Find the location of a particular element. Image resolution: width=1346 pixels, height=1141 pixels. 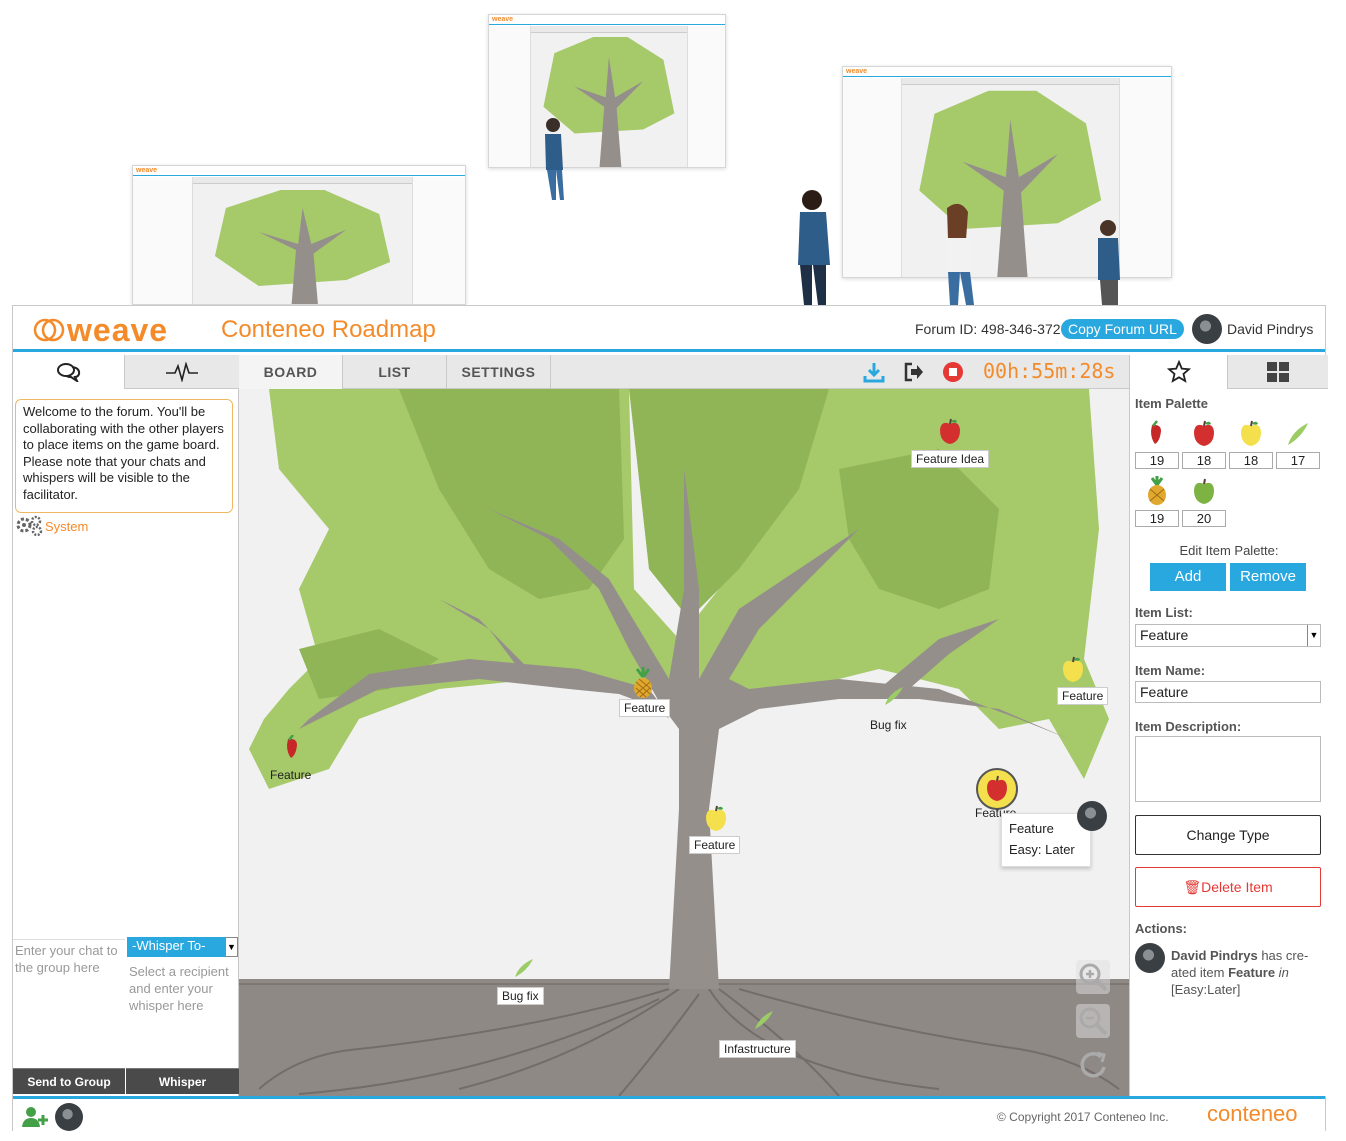

copyright: © Copyright 2017 Conteneo Inc. is located at coordinates (1083, 1117).